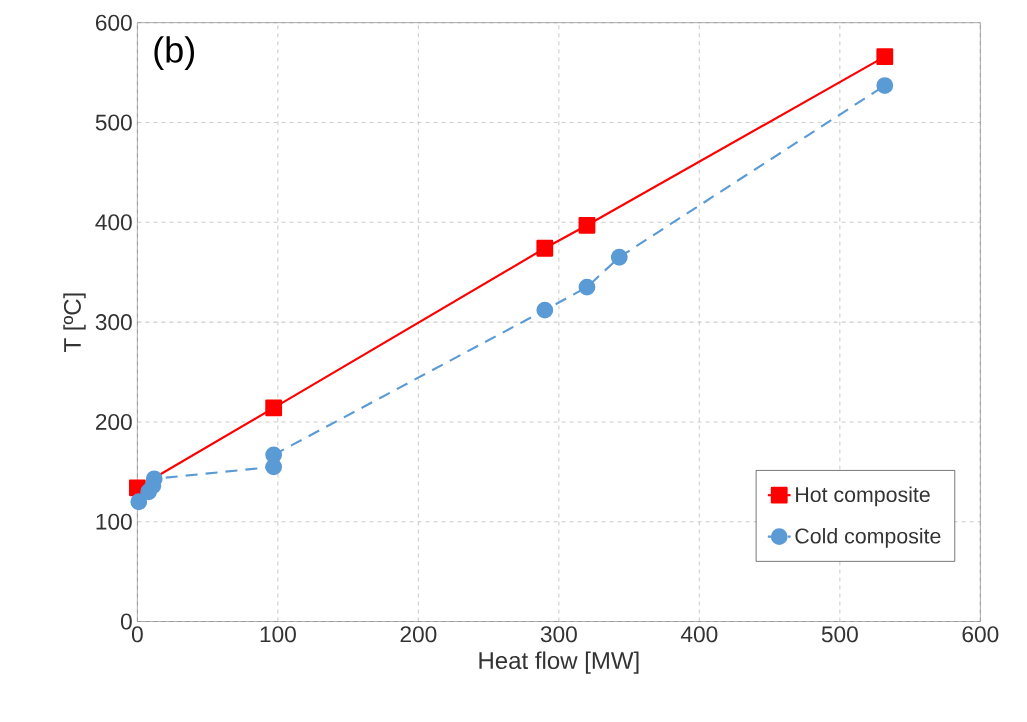 The image size is (1027, 722). I want to click on y-tick-label: 0, so click(126, 621).